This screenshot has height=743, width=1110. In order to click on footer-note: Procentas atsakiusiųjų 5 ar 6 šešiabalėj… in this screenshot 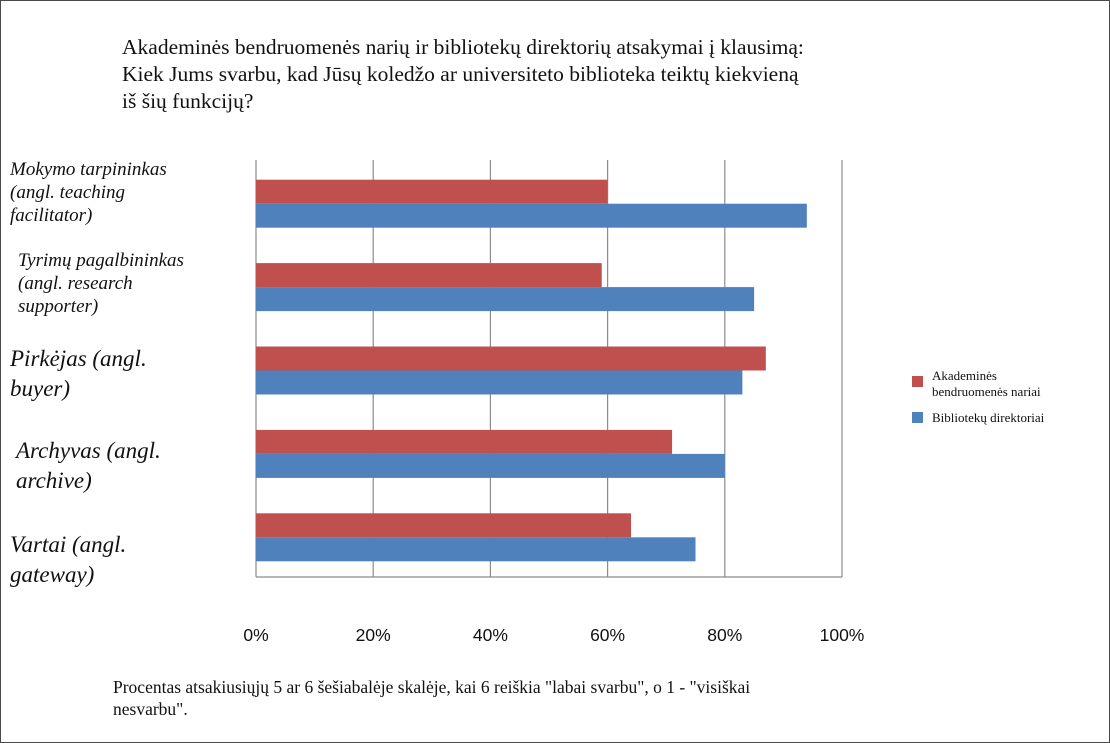, I will do `click(563, 698)`.